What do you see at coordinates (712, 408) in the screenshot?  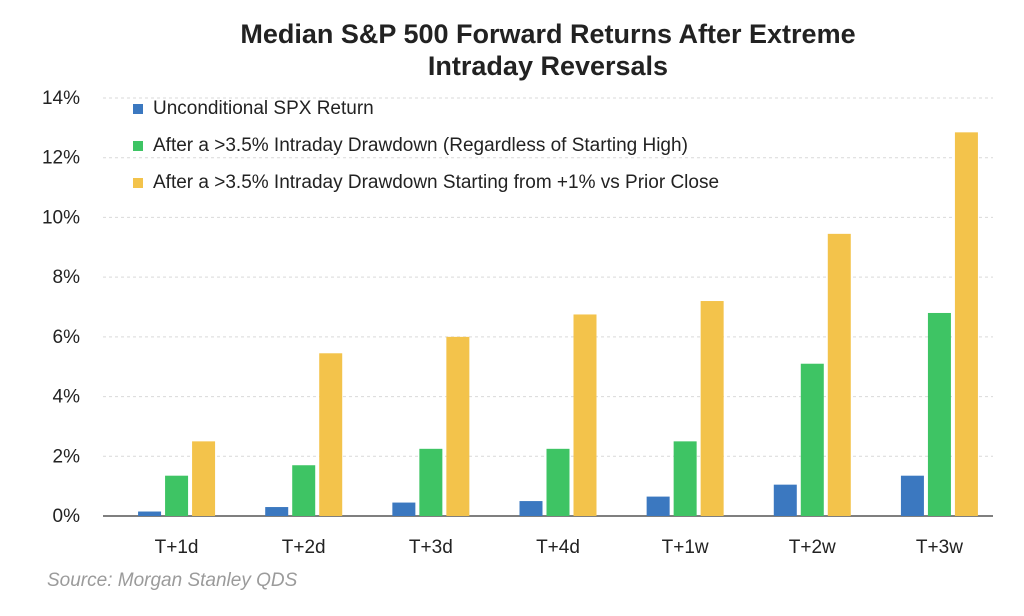 I see `bar-T+1w-series-3` at bounding box center [712, 408].